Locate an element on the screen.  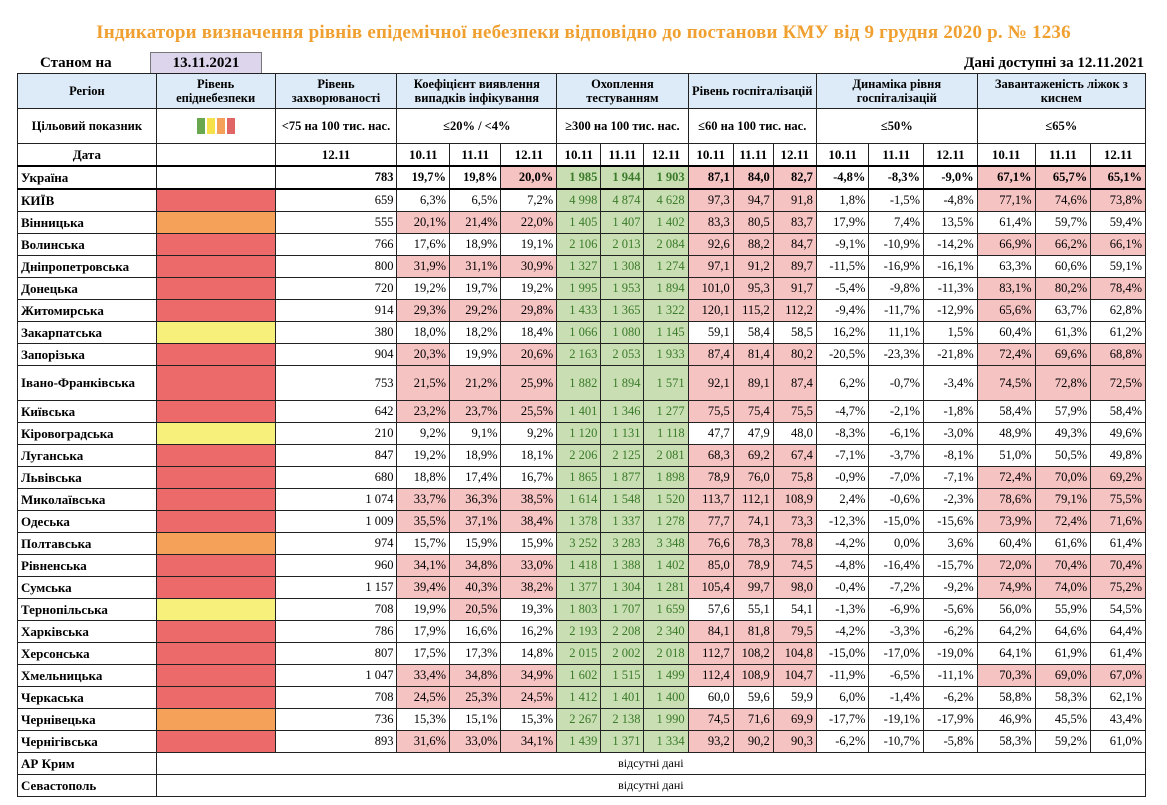
testing-value: 1 571 is located at coordinates (666, 383).